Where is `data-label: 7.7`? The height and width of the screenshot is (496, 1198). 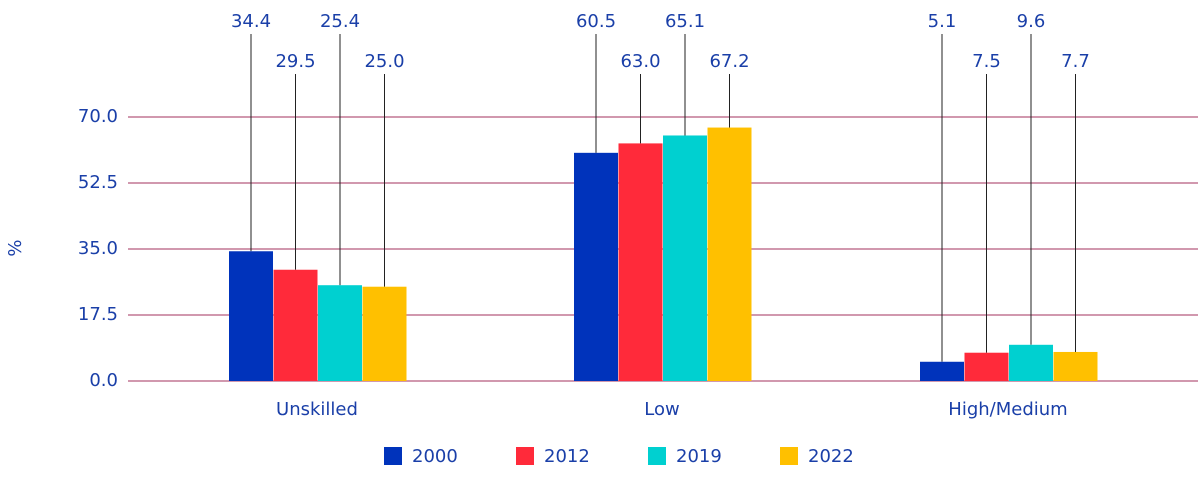
data-label: 7.7 is located at coordinates (1075, 61).